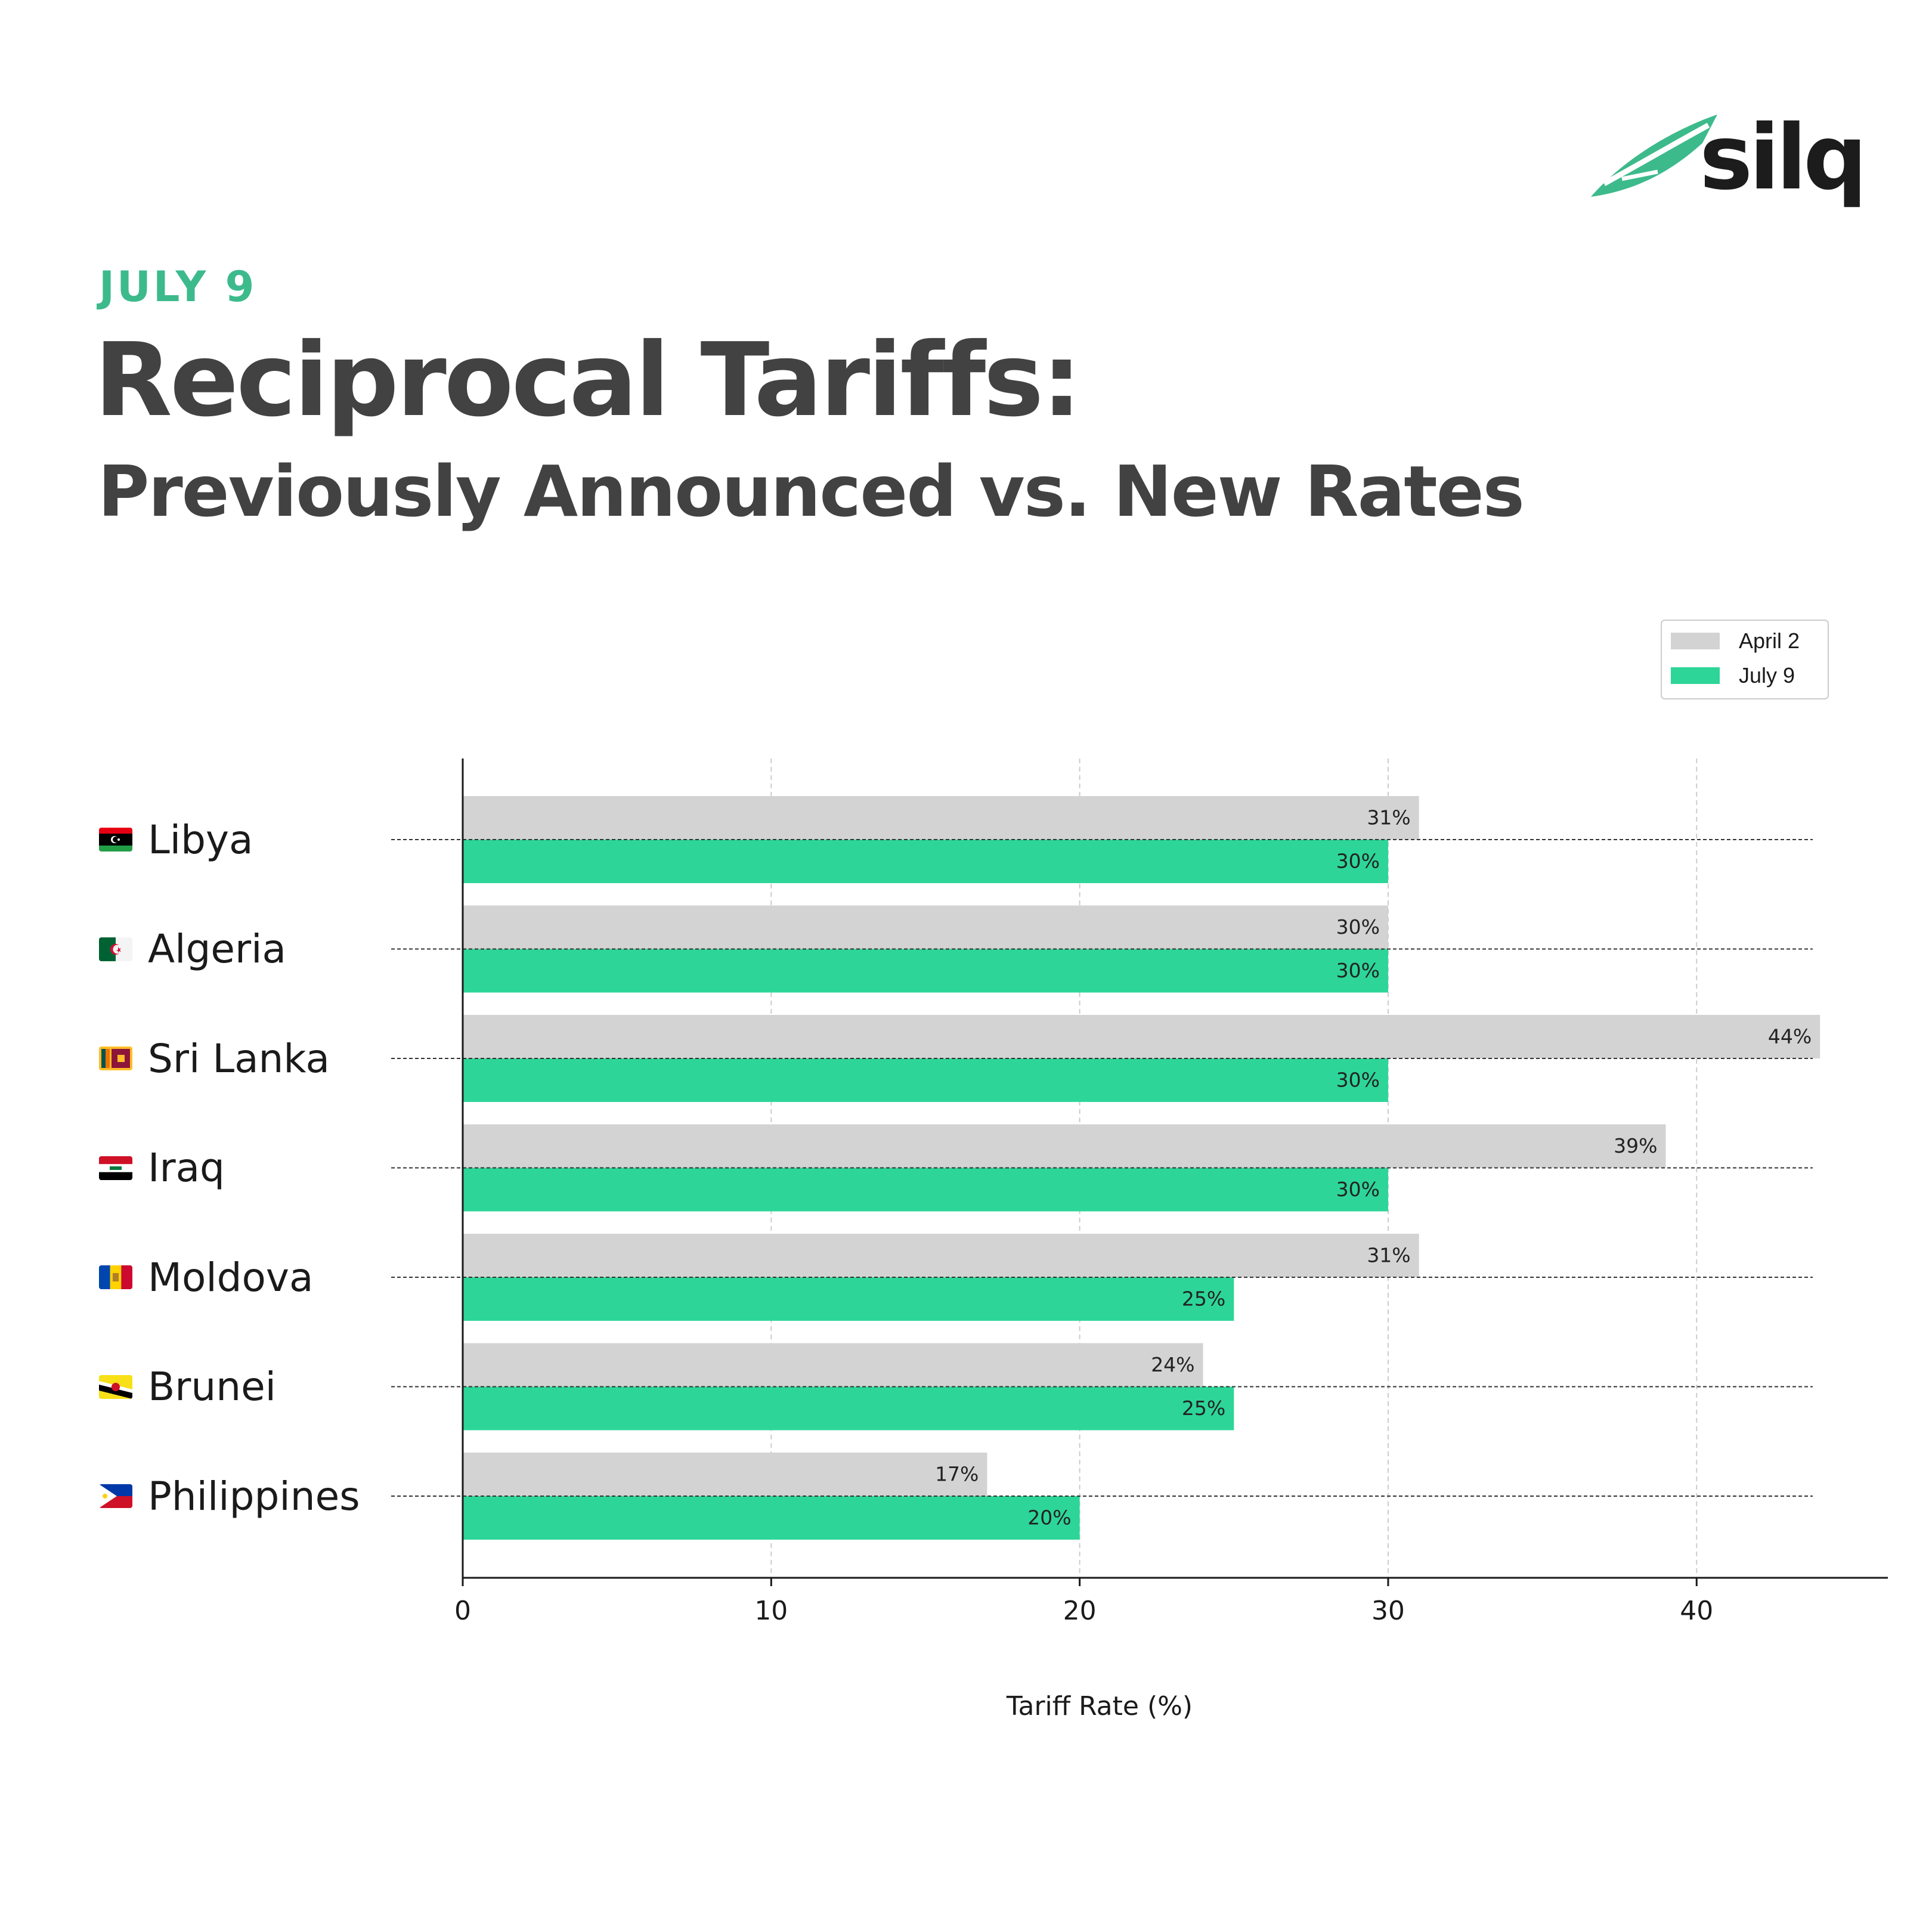  Describe the element at coordinates (1388, 1611) in the screenshot. I see `x-tick-label: 30` at that location.